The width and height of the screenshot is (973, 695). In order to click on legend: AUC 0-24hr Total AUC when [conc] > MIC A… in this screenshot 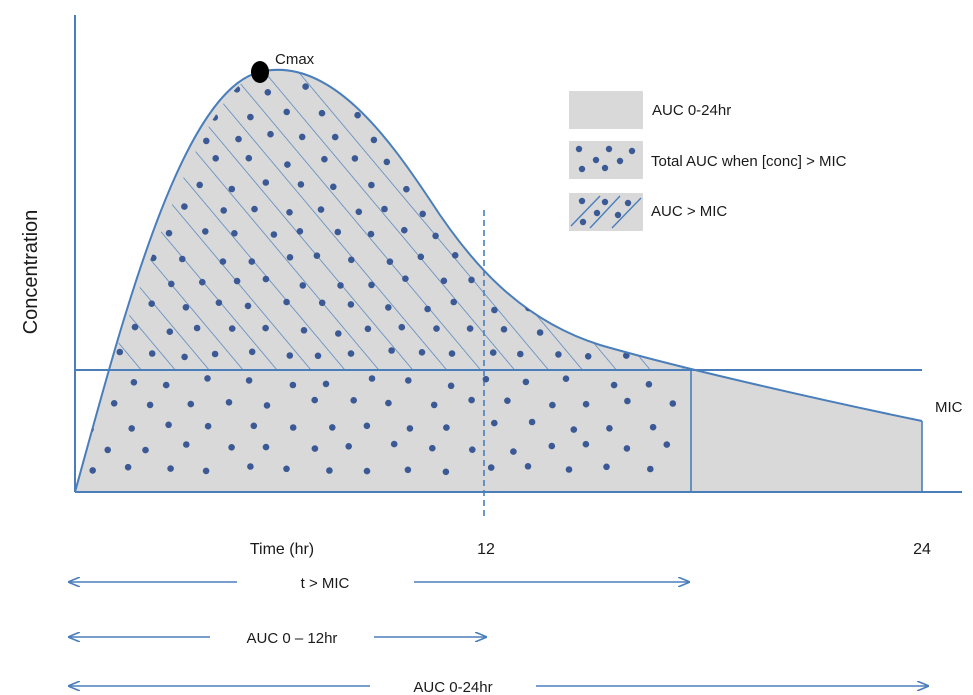, I will do `click(708, 161)`.